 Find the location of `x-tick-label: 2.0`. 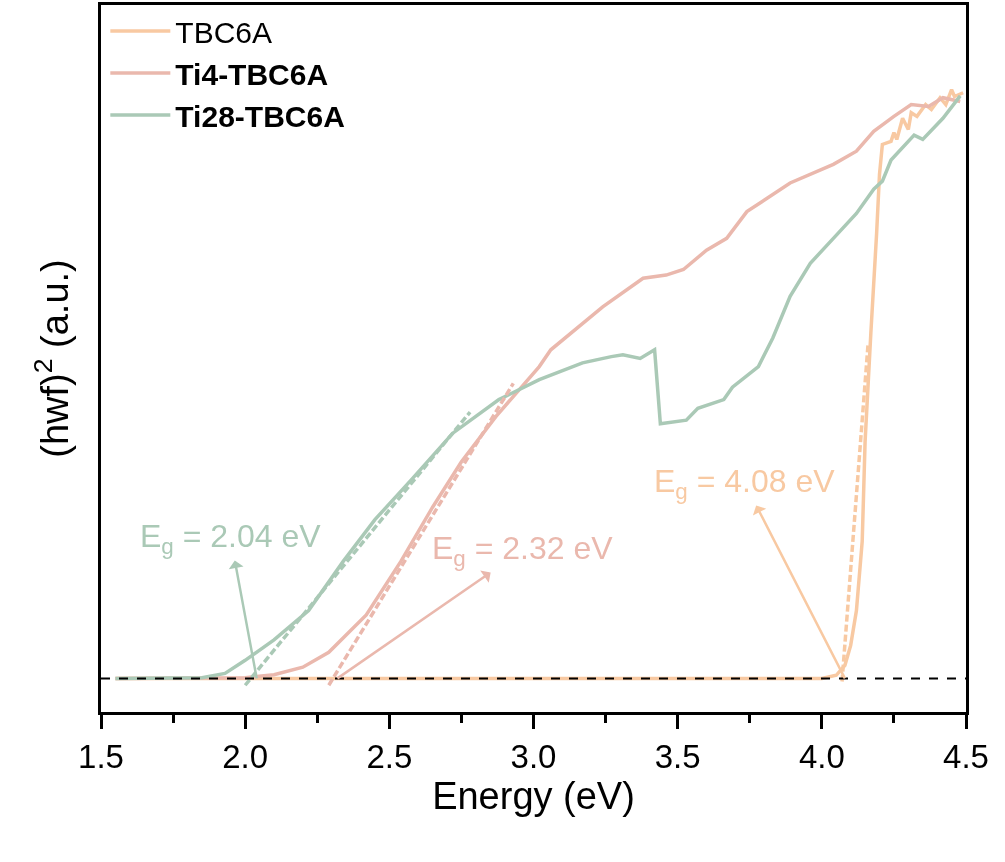

x-tick-label: 2.0 is located at coordinates (245, 757).